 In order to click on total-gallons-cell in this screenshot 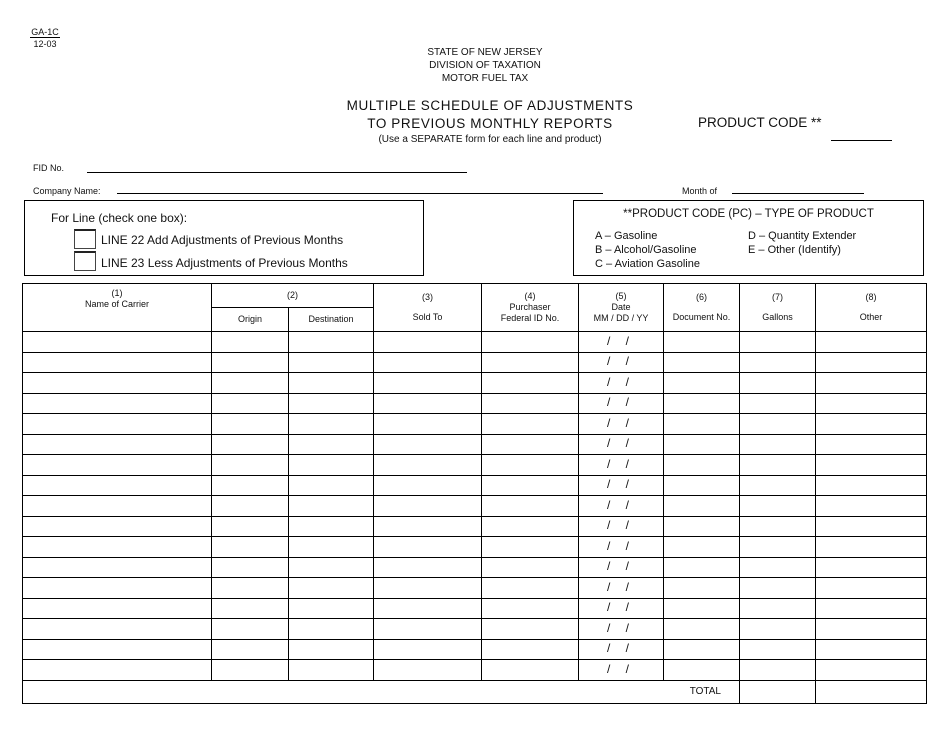, I will do `click(777, 691)`.